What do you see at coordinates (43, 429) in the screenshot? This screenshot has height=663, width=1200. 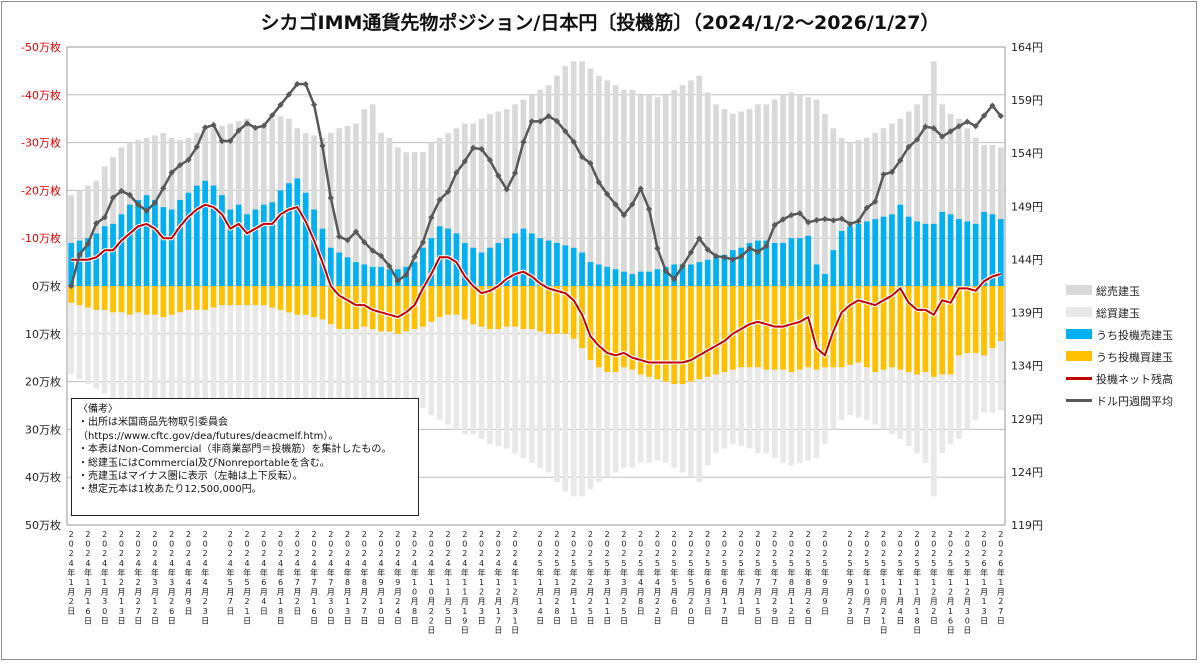 I see `left-tick-label: 30万枚` at bounding box center [43, 429].